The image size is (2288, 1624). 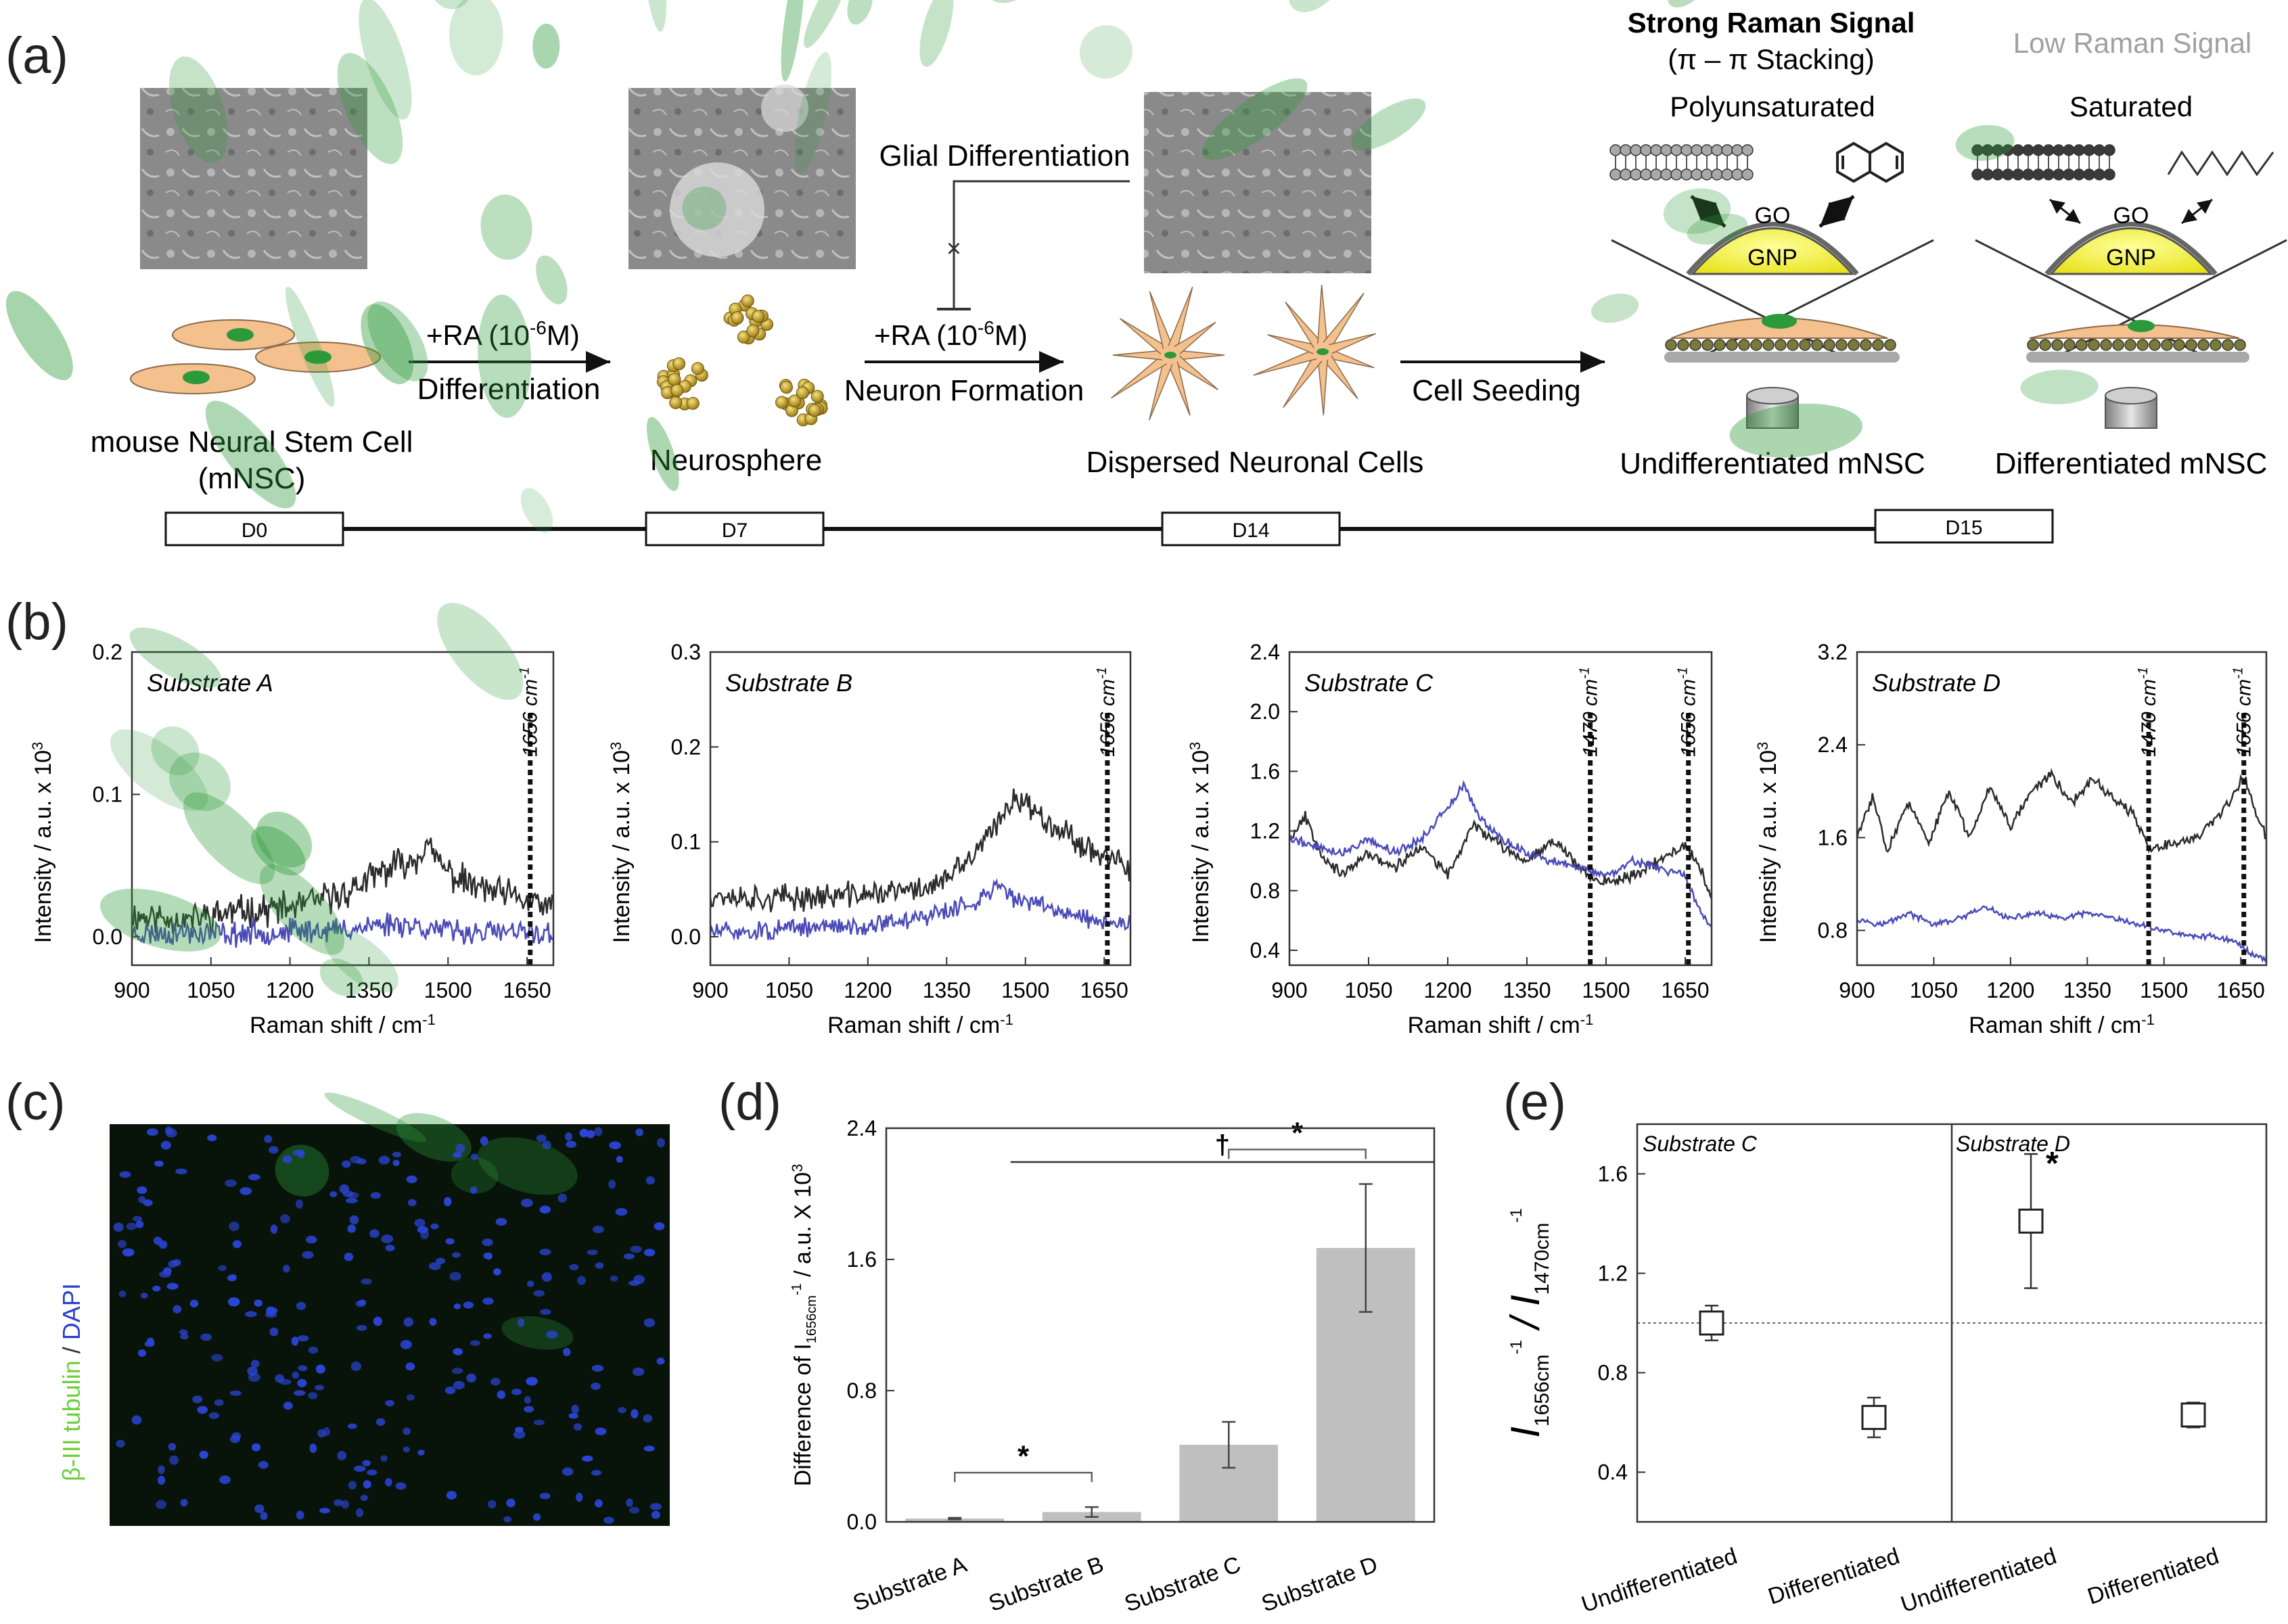 I want to click on glial-branch, so click(x=1041, y=244).